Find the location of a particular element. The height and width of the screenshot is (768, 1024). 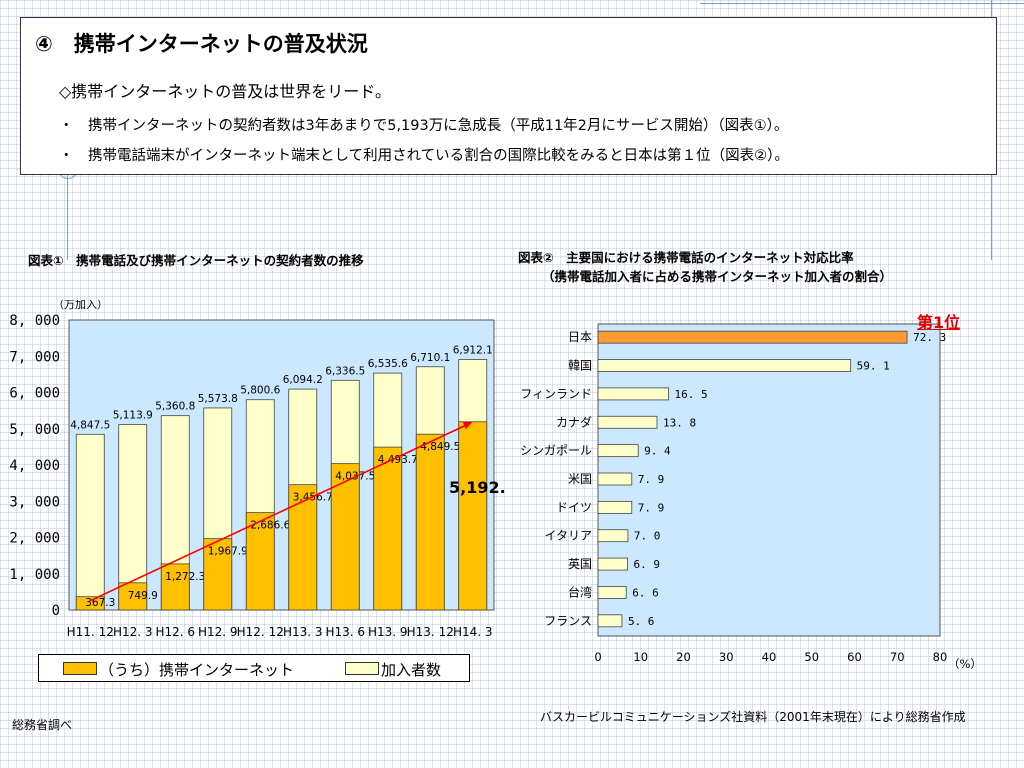

trend-arrow-line is located at coordinates (277, 513).